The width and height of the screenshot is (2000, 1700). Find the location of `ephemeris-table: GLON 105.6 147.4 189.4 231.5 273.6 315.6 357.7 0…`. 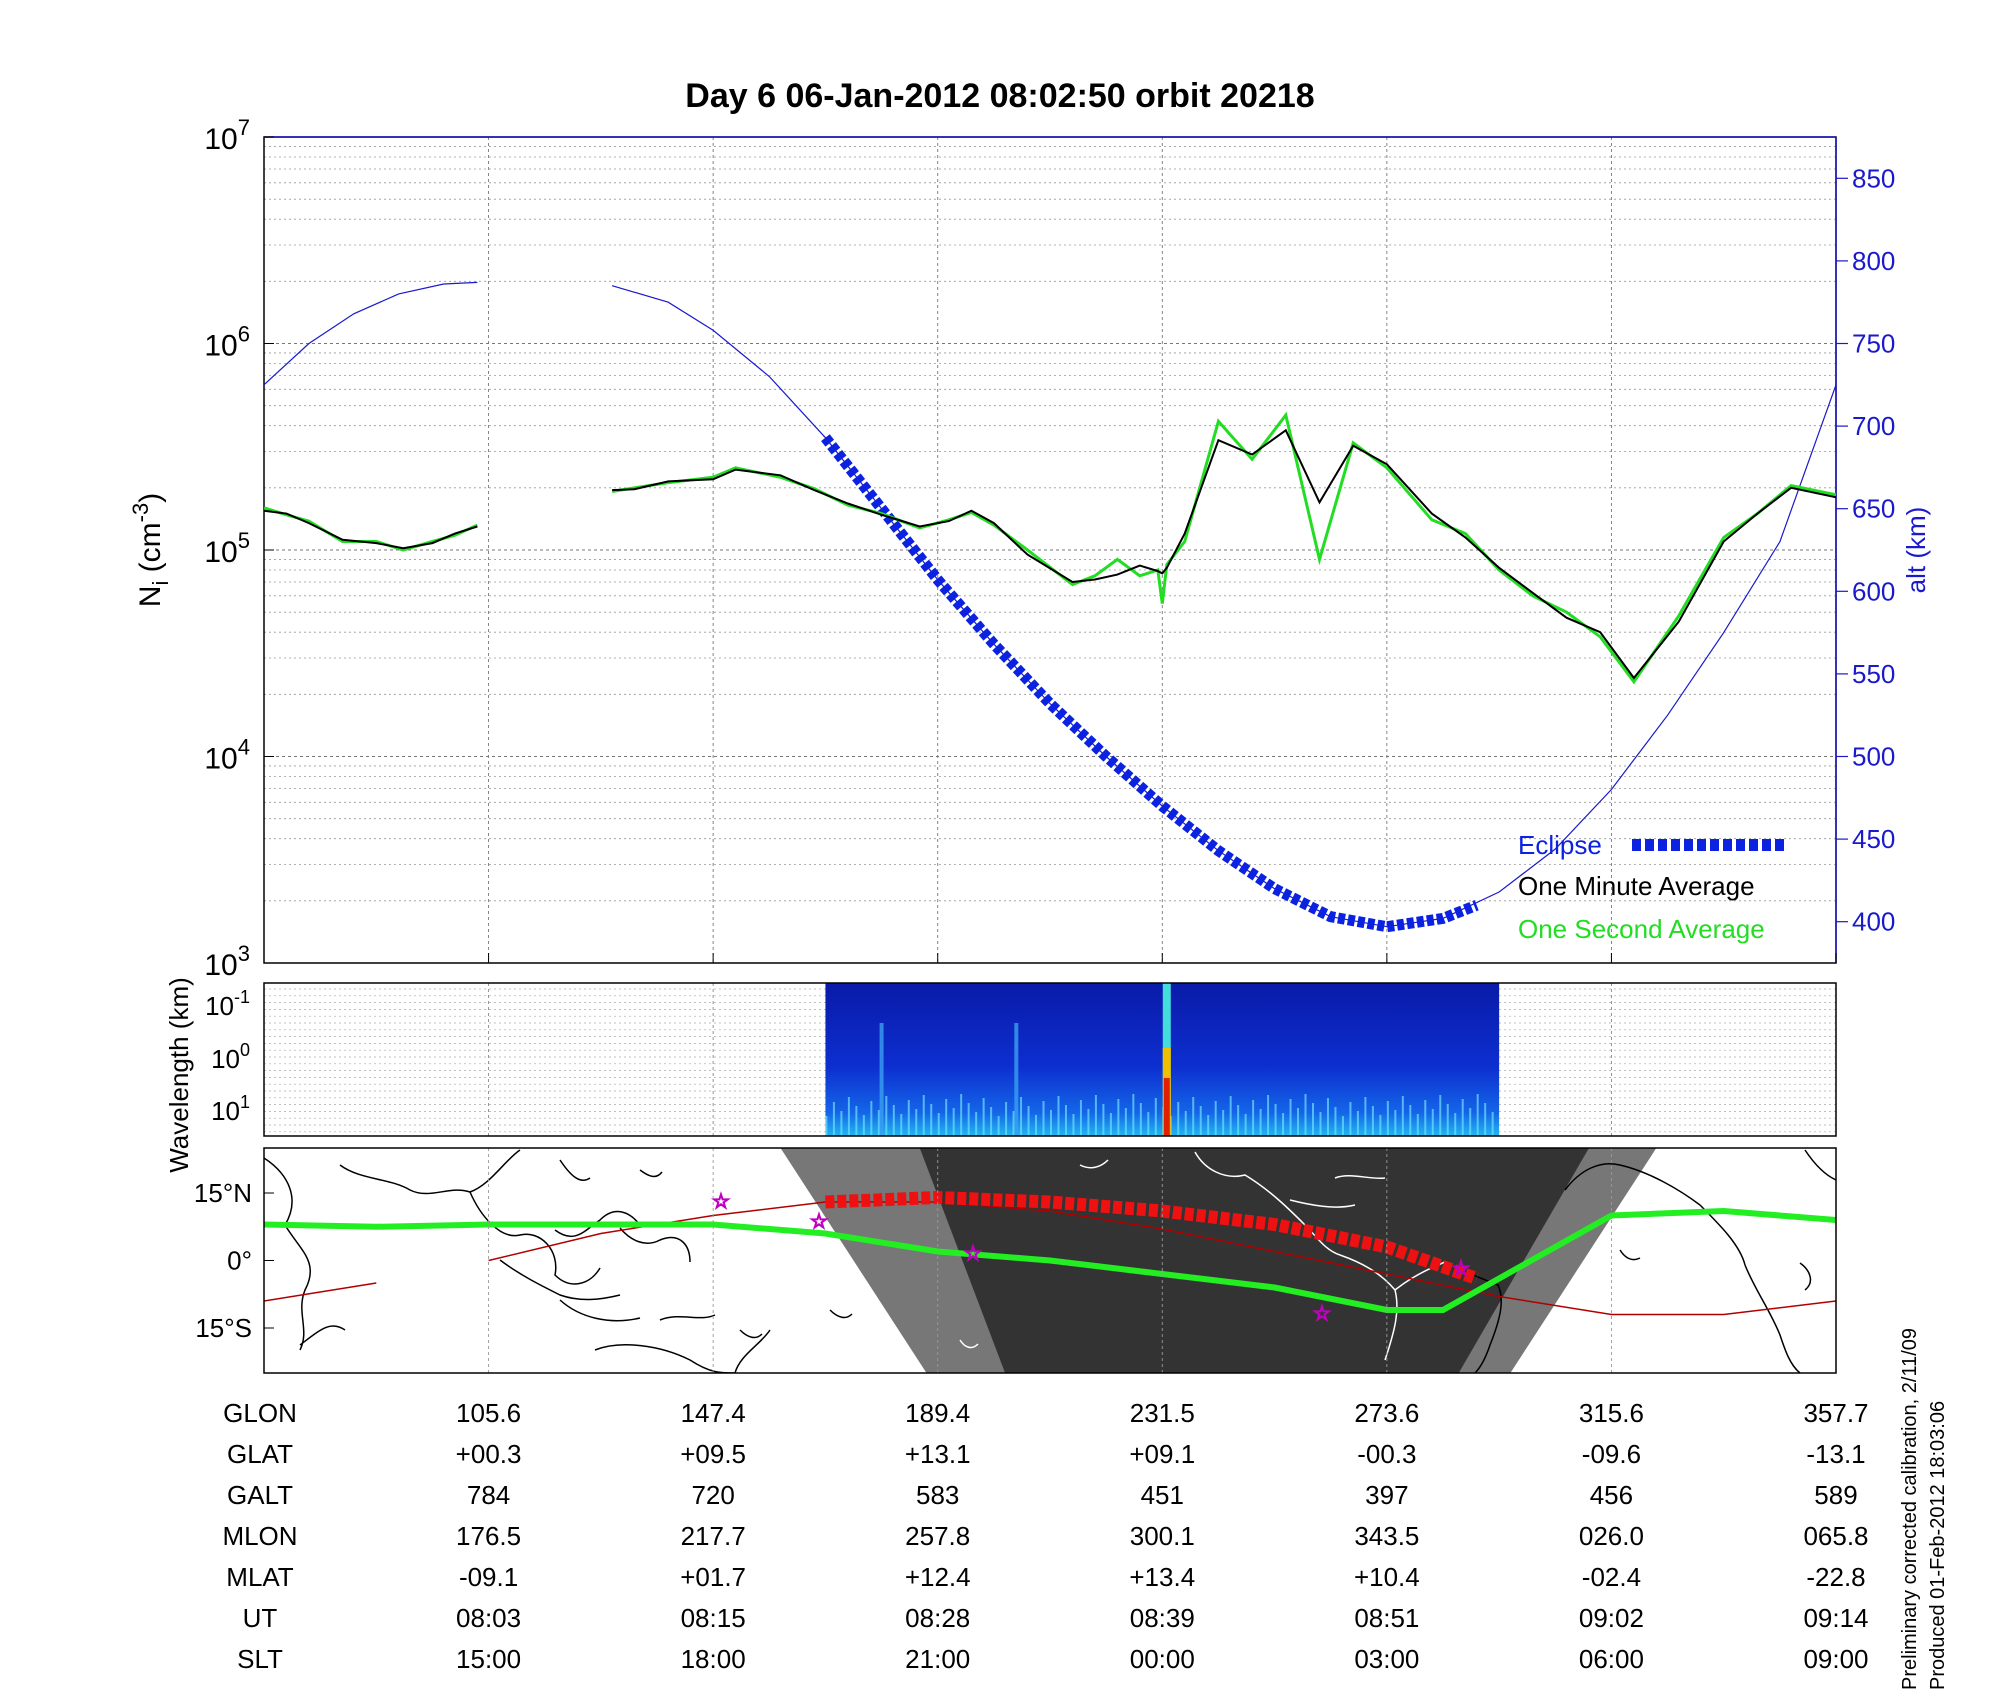

ephemeris-table: GLON 105.6 147.4 189.4 231.5 273.6 315.6 357.7 0… is located at coordinates (1045, 1536).